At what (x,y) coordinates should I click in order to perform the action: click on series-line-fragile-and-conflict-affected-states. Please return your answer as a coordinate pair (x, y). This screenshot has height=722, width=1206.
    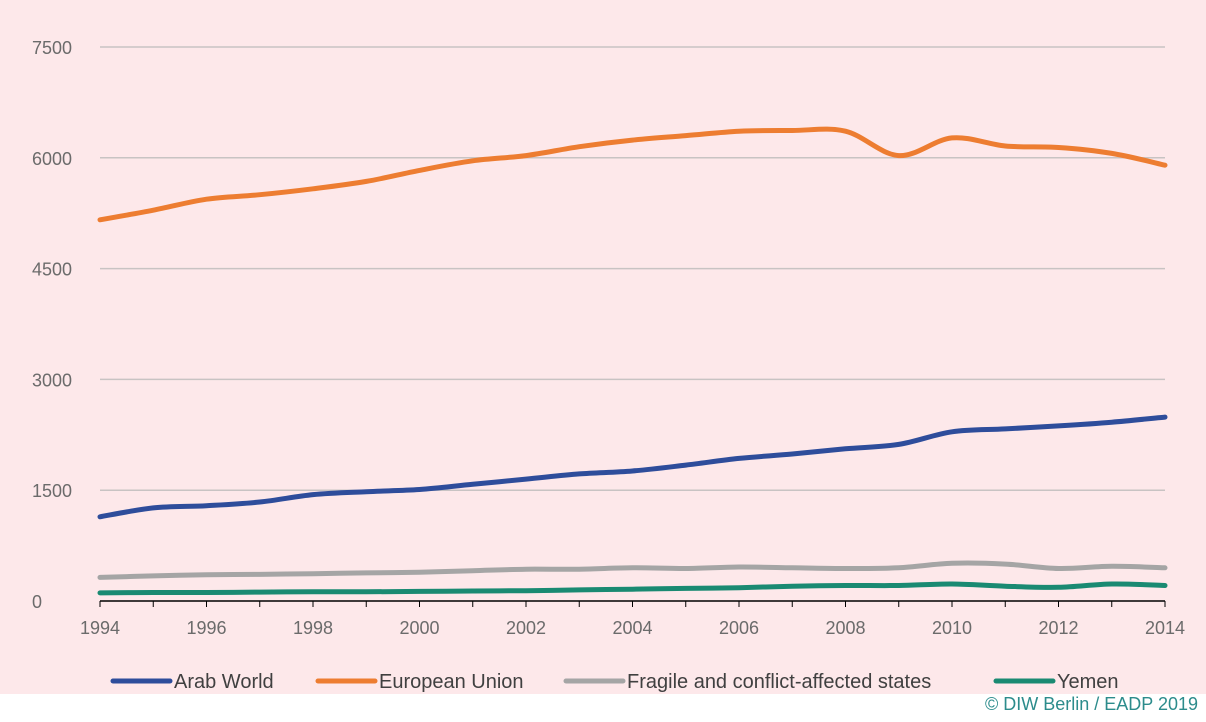
    Looking at the image, I should click on (632, 570).